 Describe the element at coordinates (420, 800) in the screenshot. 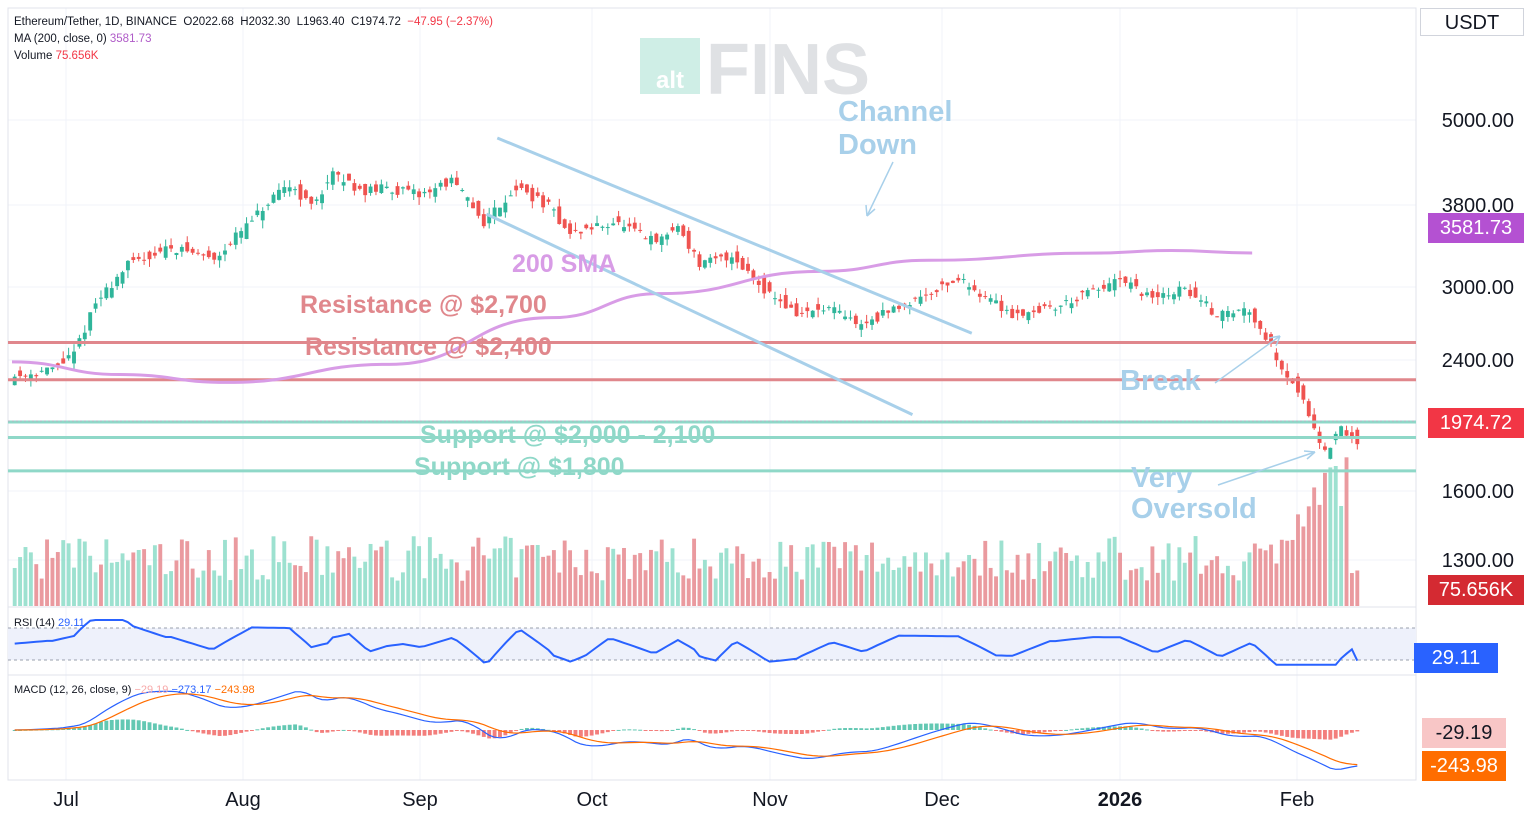

I see `x-tick-label: Sep` at that location.